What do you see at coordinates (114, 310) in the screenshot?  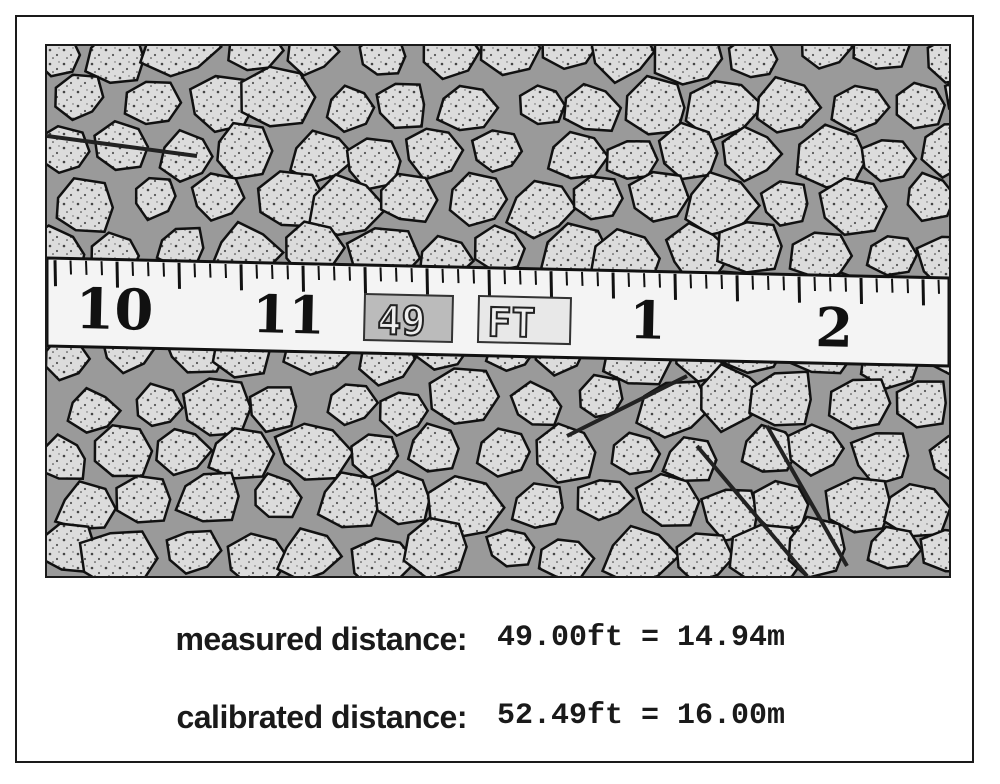 I see `tape-number-10: 10` at bounding box center [114, 310].